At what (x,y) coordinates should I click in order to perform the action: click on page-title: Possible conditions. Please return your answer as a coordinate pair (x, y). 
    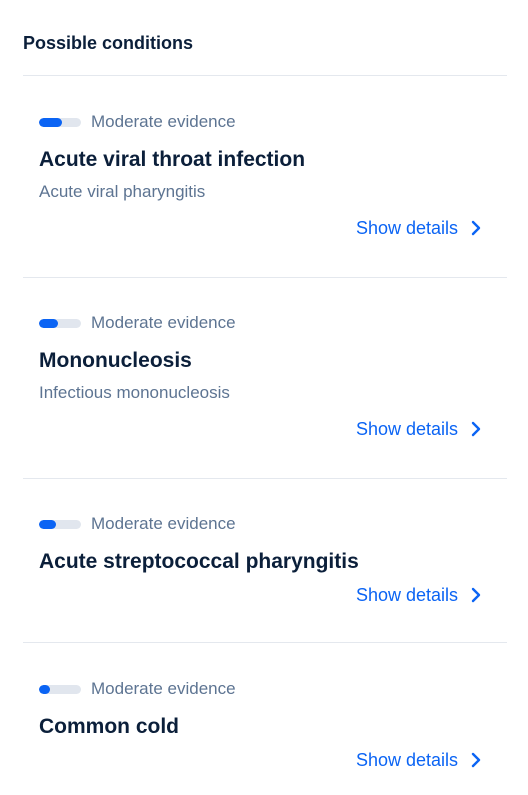
    Looking at the image, I should click on (108, 43).